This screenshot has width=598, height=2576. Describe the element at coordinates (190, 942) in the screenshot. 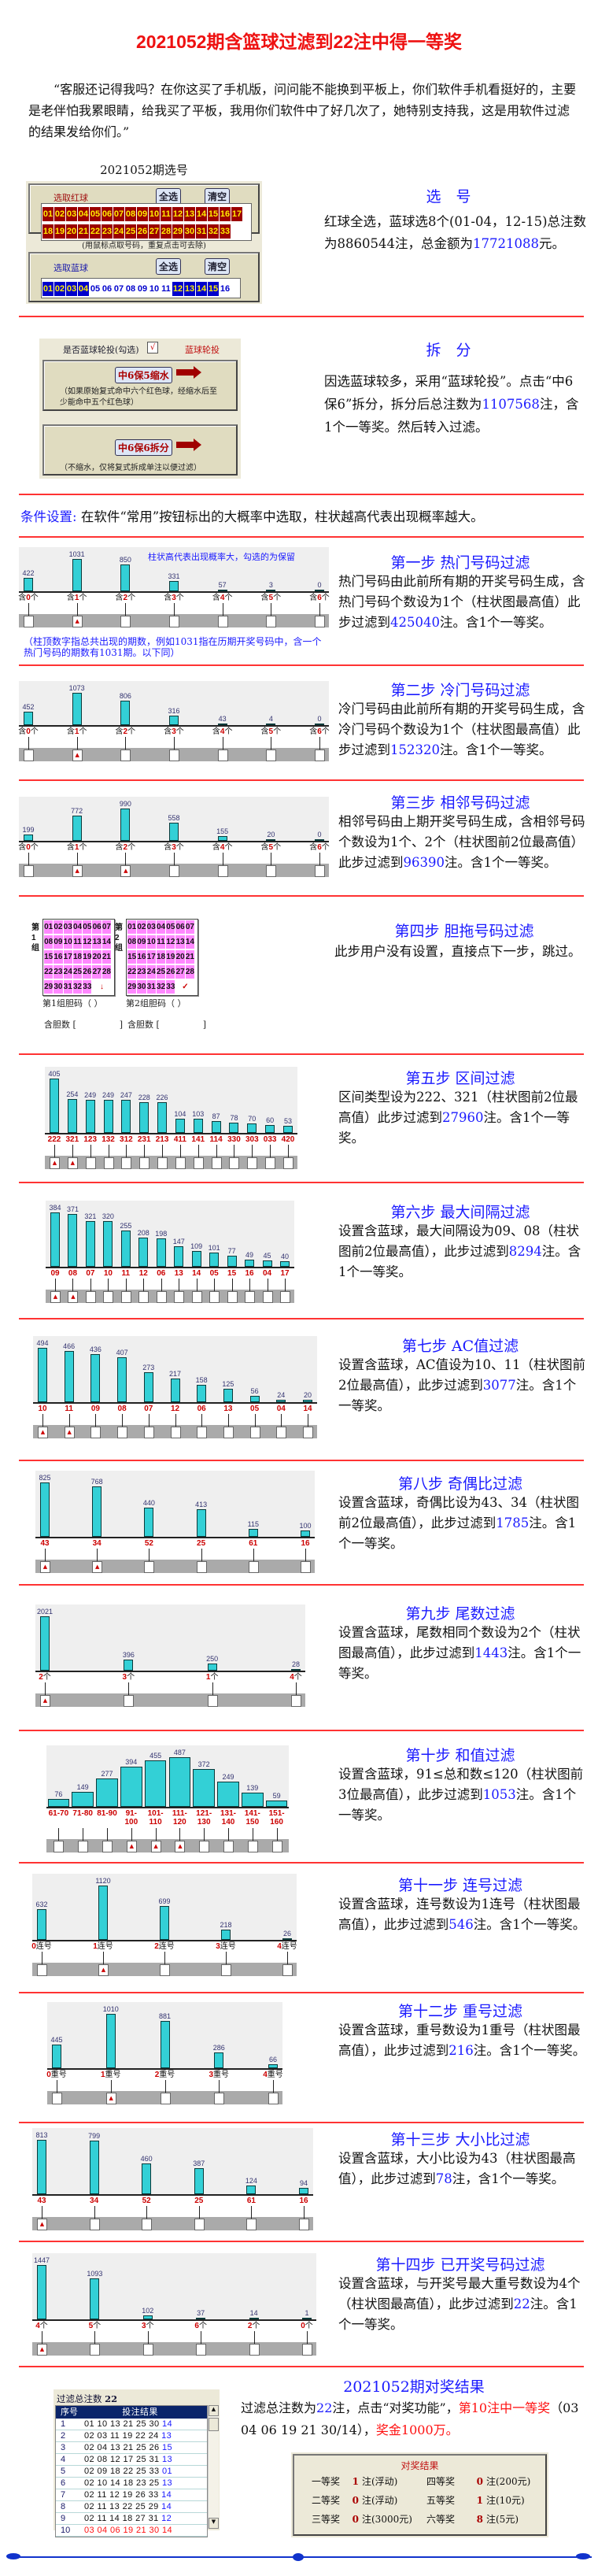

I see `dan-number: 14` at that location.